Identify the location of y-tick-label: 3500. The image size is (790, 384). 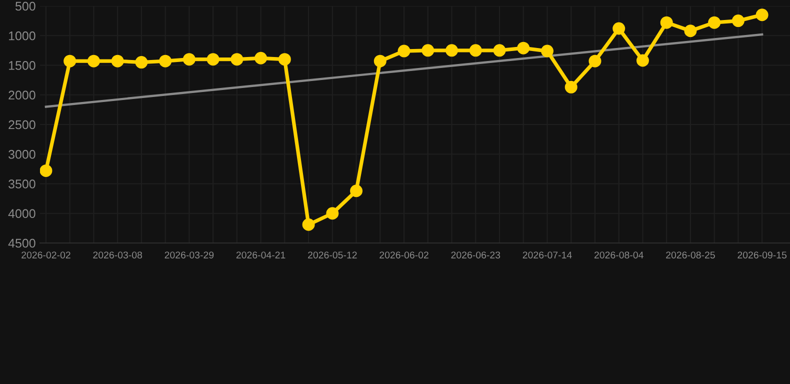
(22, 184).